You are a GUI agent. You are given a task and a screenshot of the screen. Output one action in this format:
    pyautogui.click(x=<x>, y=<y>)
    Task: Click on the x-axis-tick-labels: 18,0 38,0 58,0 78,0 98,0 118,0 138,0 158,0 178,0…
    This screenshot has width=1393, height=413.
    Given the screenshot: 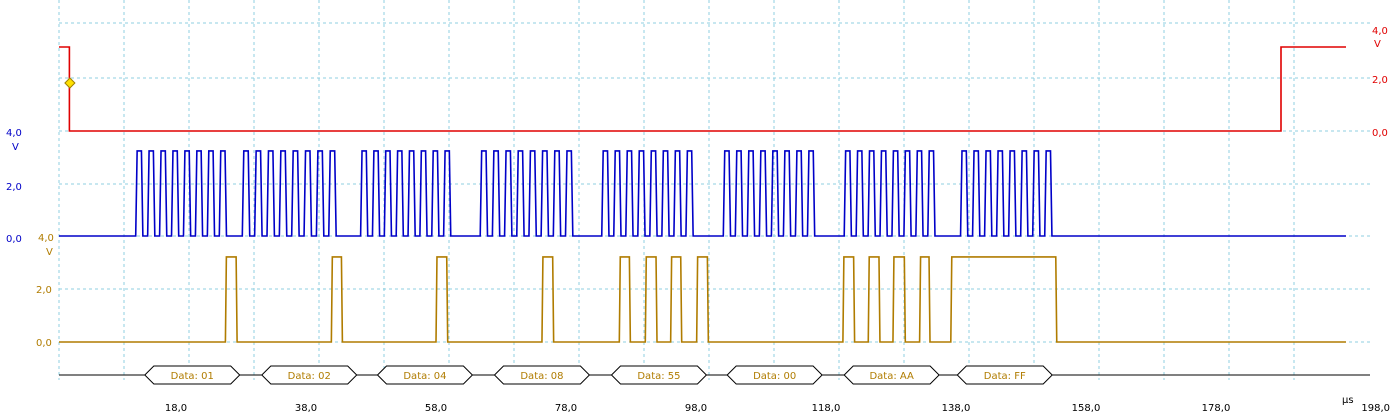 What is the action you would take?
    pyautogui.click(x=777, y=408)
    